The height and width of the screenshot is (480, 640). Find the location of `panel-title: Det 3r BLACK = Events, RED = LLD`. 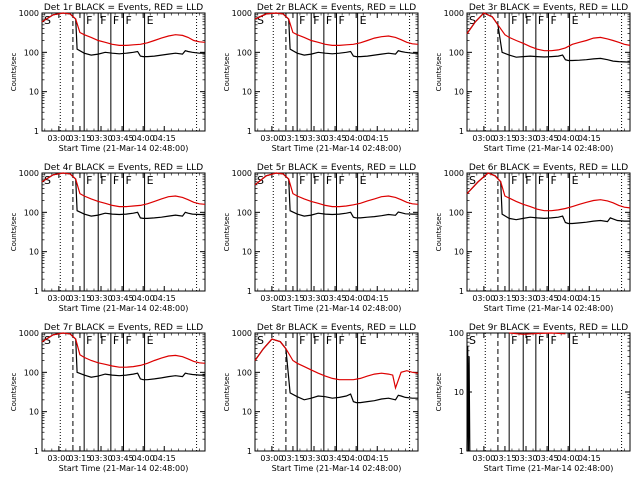

panel-title: Det 3r BLACK = Events, RED = LLD is located at coordinates (548, 8).